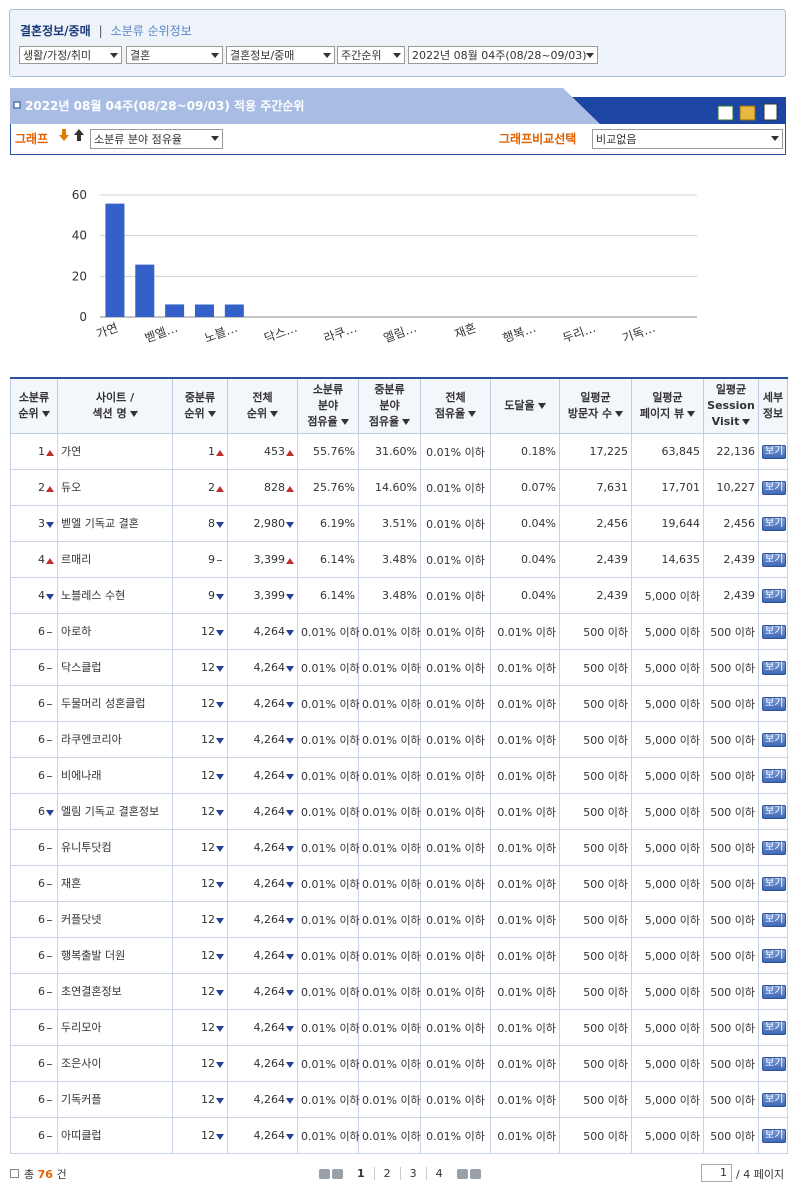 The image size is (796, 1204). What do you see at coordinates (76, 631) in the screenshot?
I see `site-name: 아로하` at bounding box center [76, 631].